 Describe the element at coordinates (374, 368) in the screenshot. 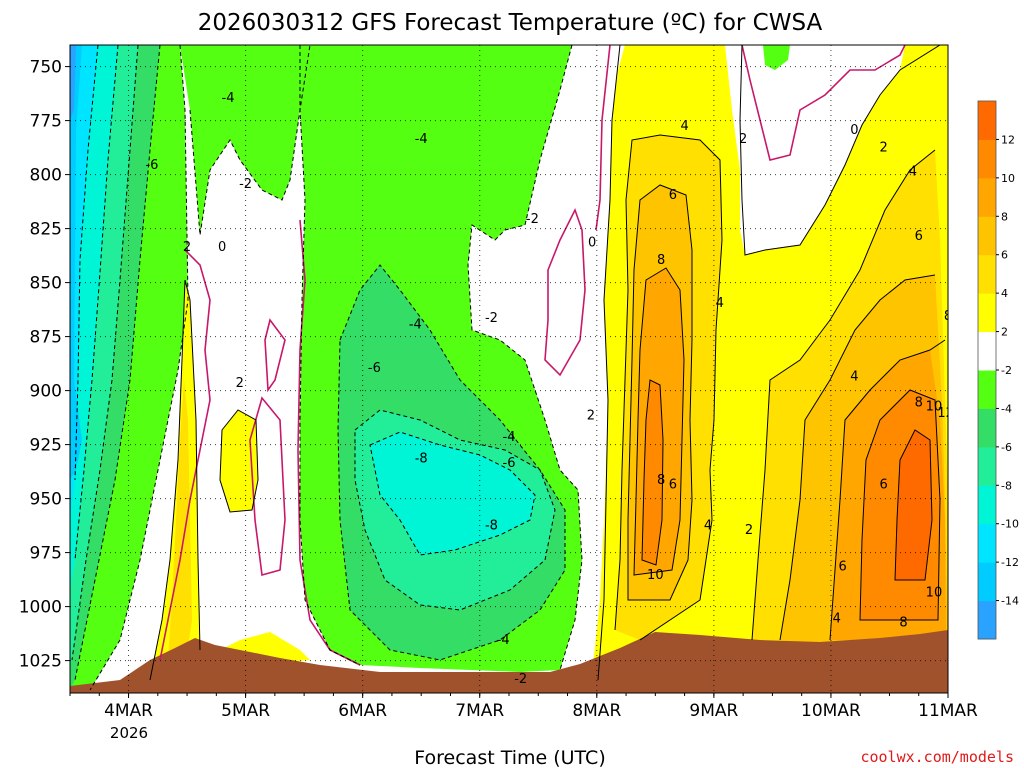

I see `contour-label-10: -6` at that location.